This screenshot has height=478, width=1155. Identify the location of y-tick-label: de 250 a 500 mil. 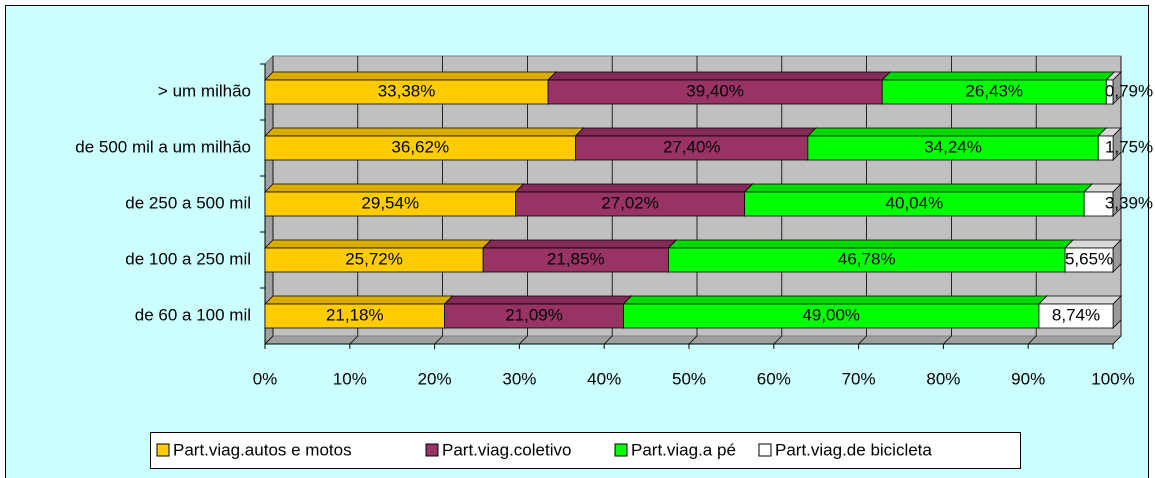
(188, 202).